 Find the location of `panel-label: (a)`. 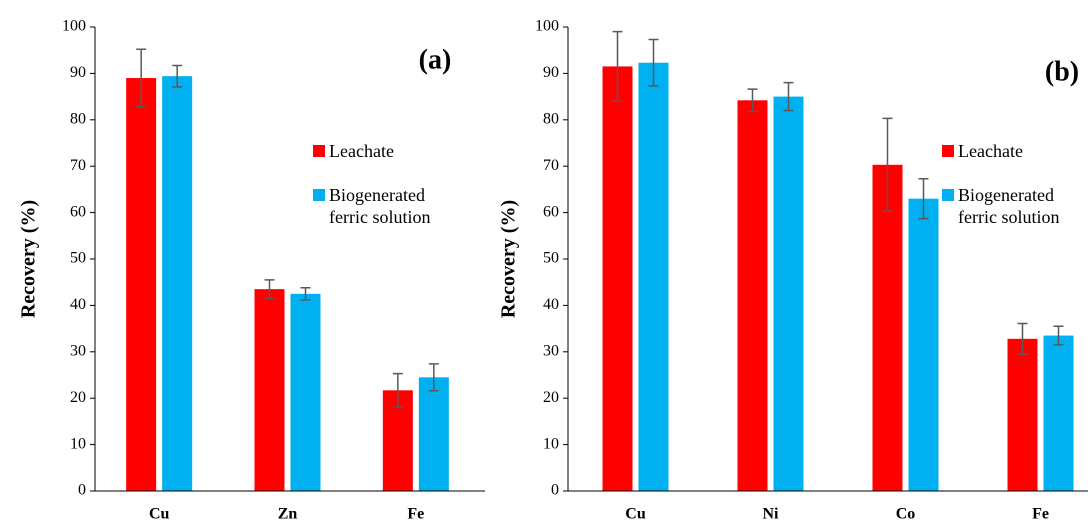

panel-label: (a) is located at coordinates (435, 59).